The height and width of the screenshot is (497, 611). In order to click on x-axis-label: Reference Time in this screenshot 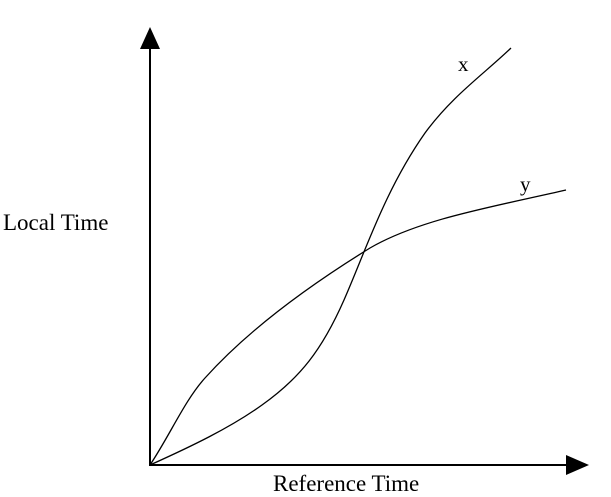, I will do `click(346, 483)`.